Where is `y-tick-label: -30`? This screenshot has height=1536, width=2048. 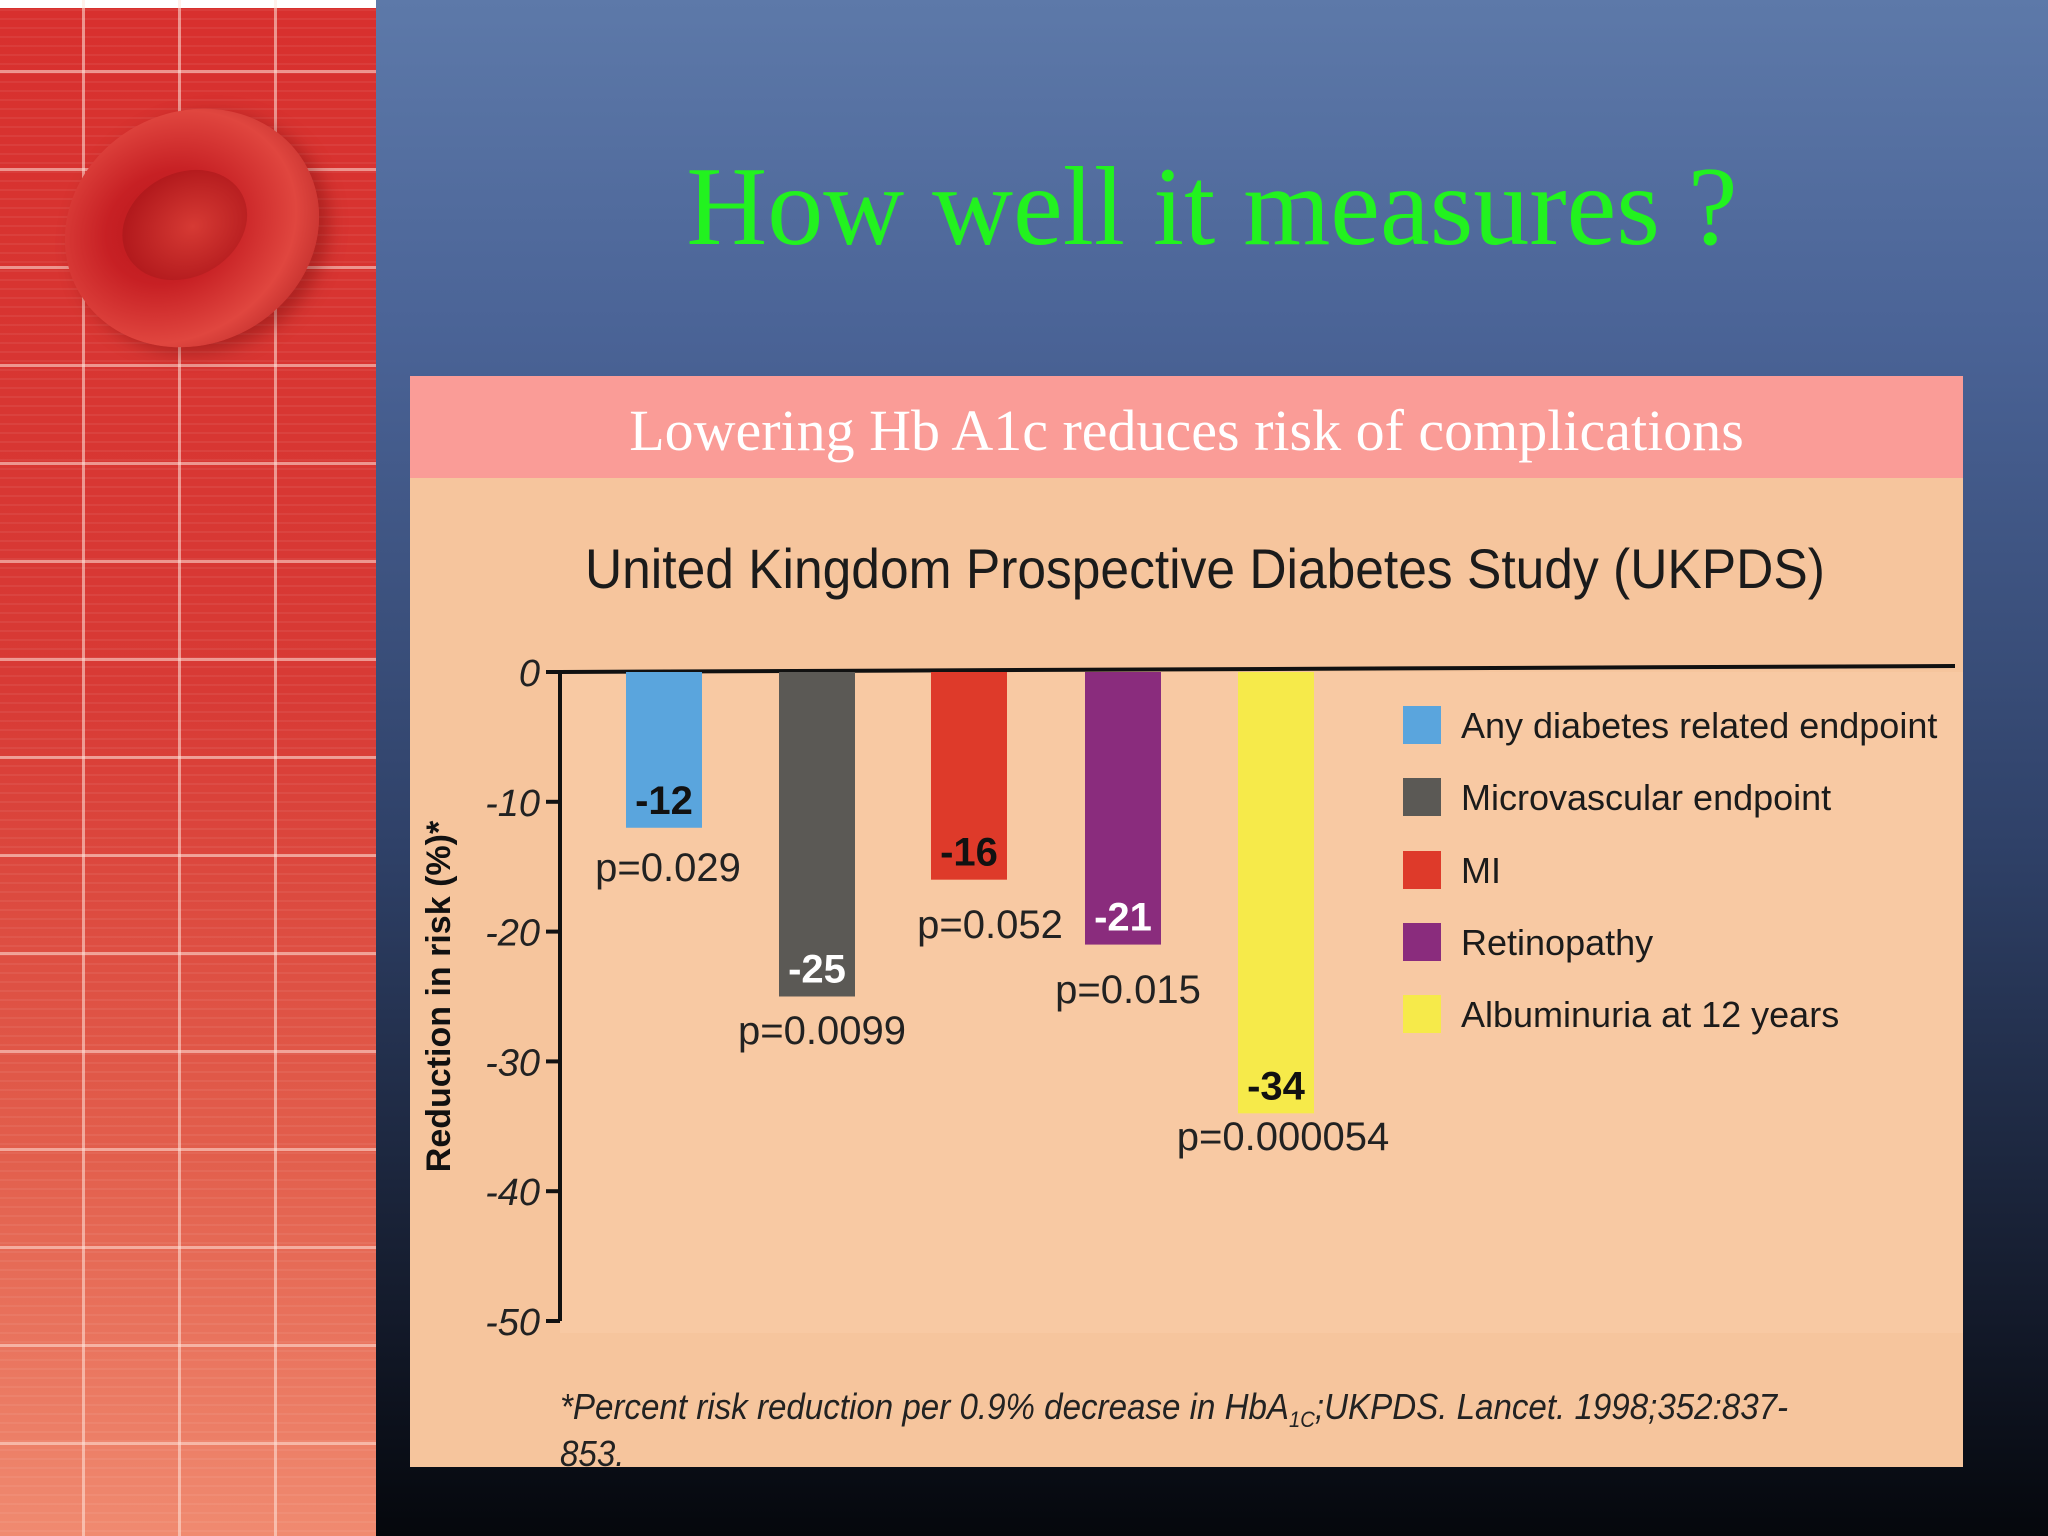 y-tick-label: -30 is located at coordinates (512, 1063).